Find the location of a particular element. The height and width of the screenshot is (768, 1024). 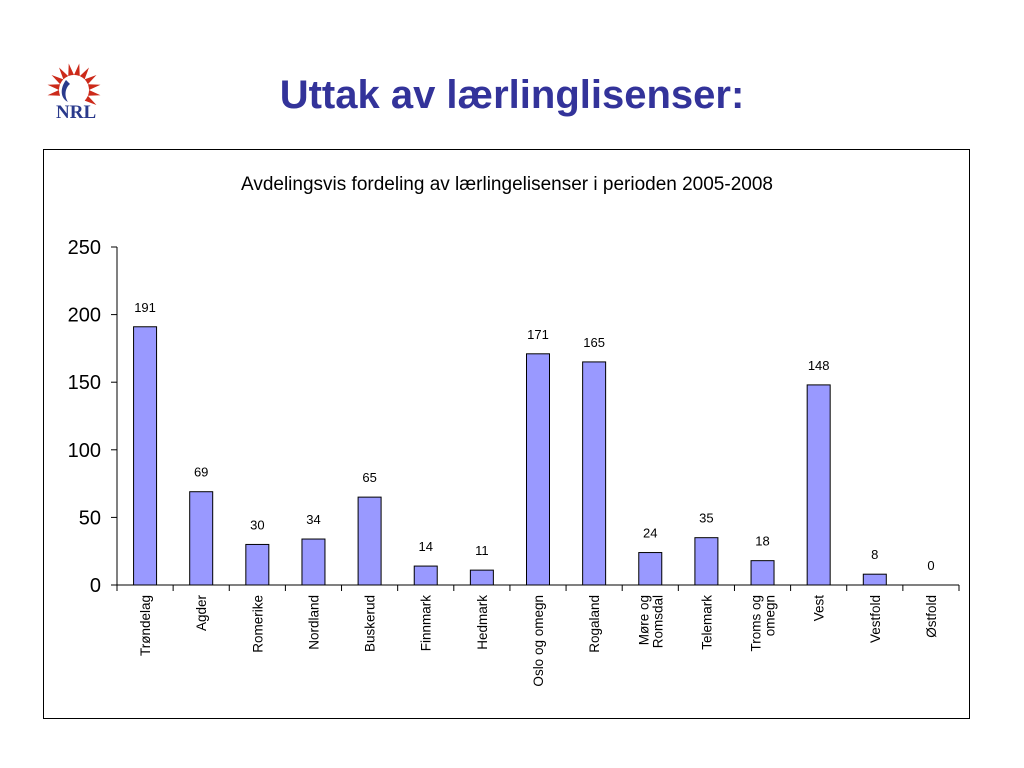

x-category-label-line: Møre og is located at coordinates (643, 620).